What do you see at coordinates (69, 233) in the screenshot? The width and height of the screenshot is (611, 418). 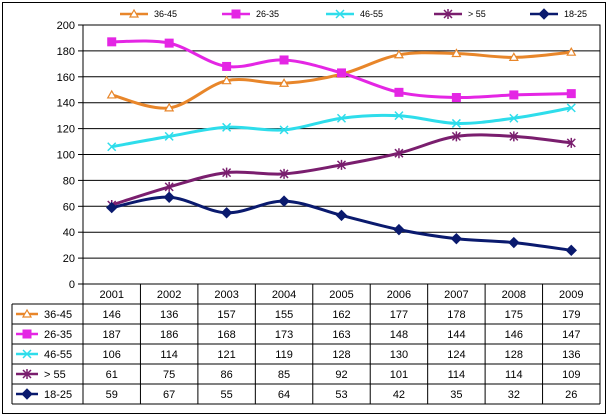 I see `y-tick-label: 40` at bounding box center [69, 233].